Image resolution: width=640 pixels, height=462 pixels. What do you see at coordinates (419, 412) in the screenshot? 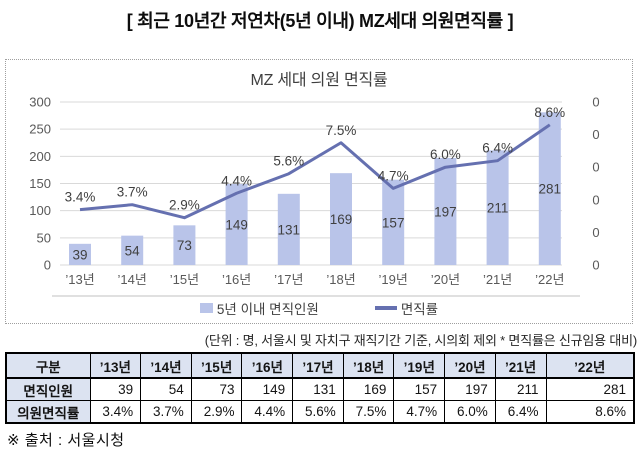
I see `table-cell: 4.7%` at bounding box center [419, 412].